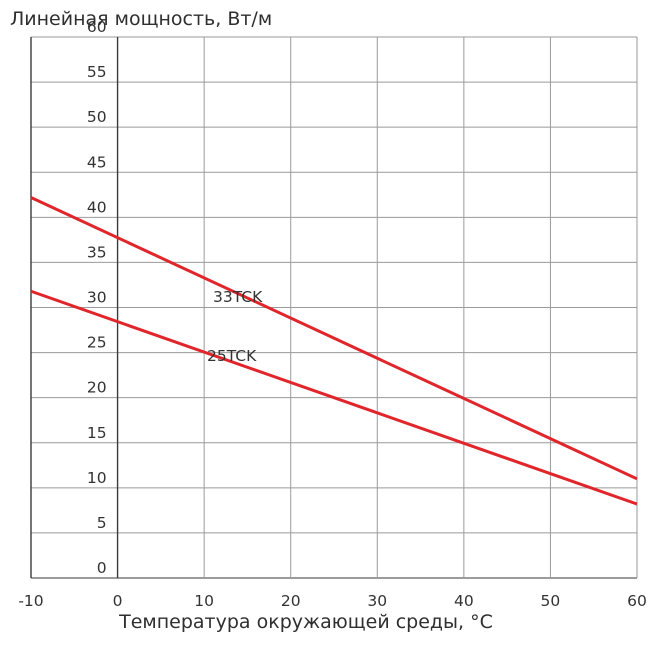  I want to click on x-tick-label: 10, so click(204, 601).